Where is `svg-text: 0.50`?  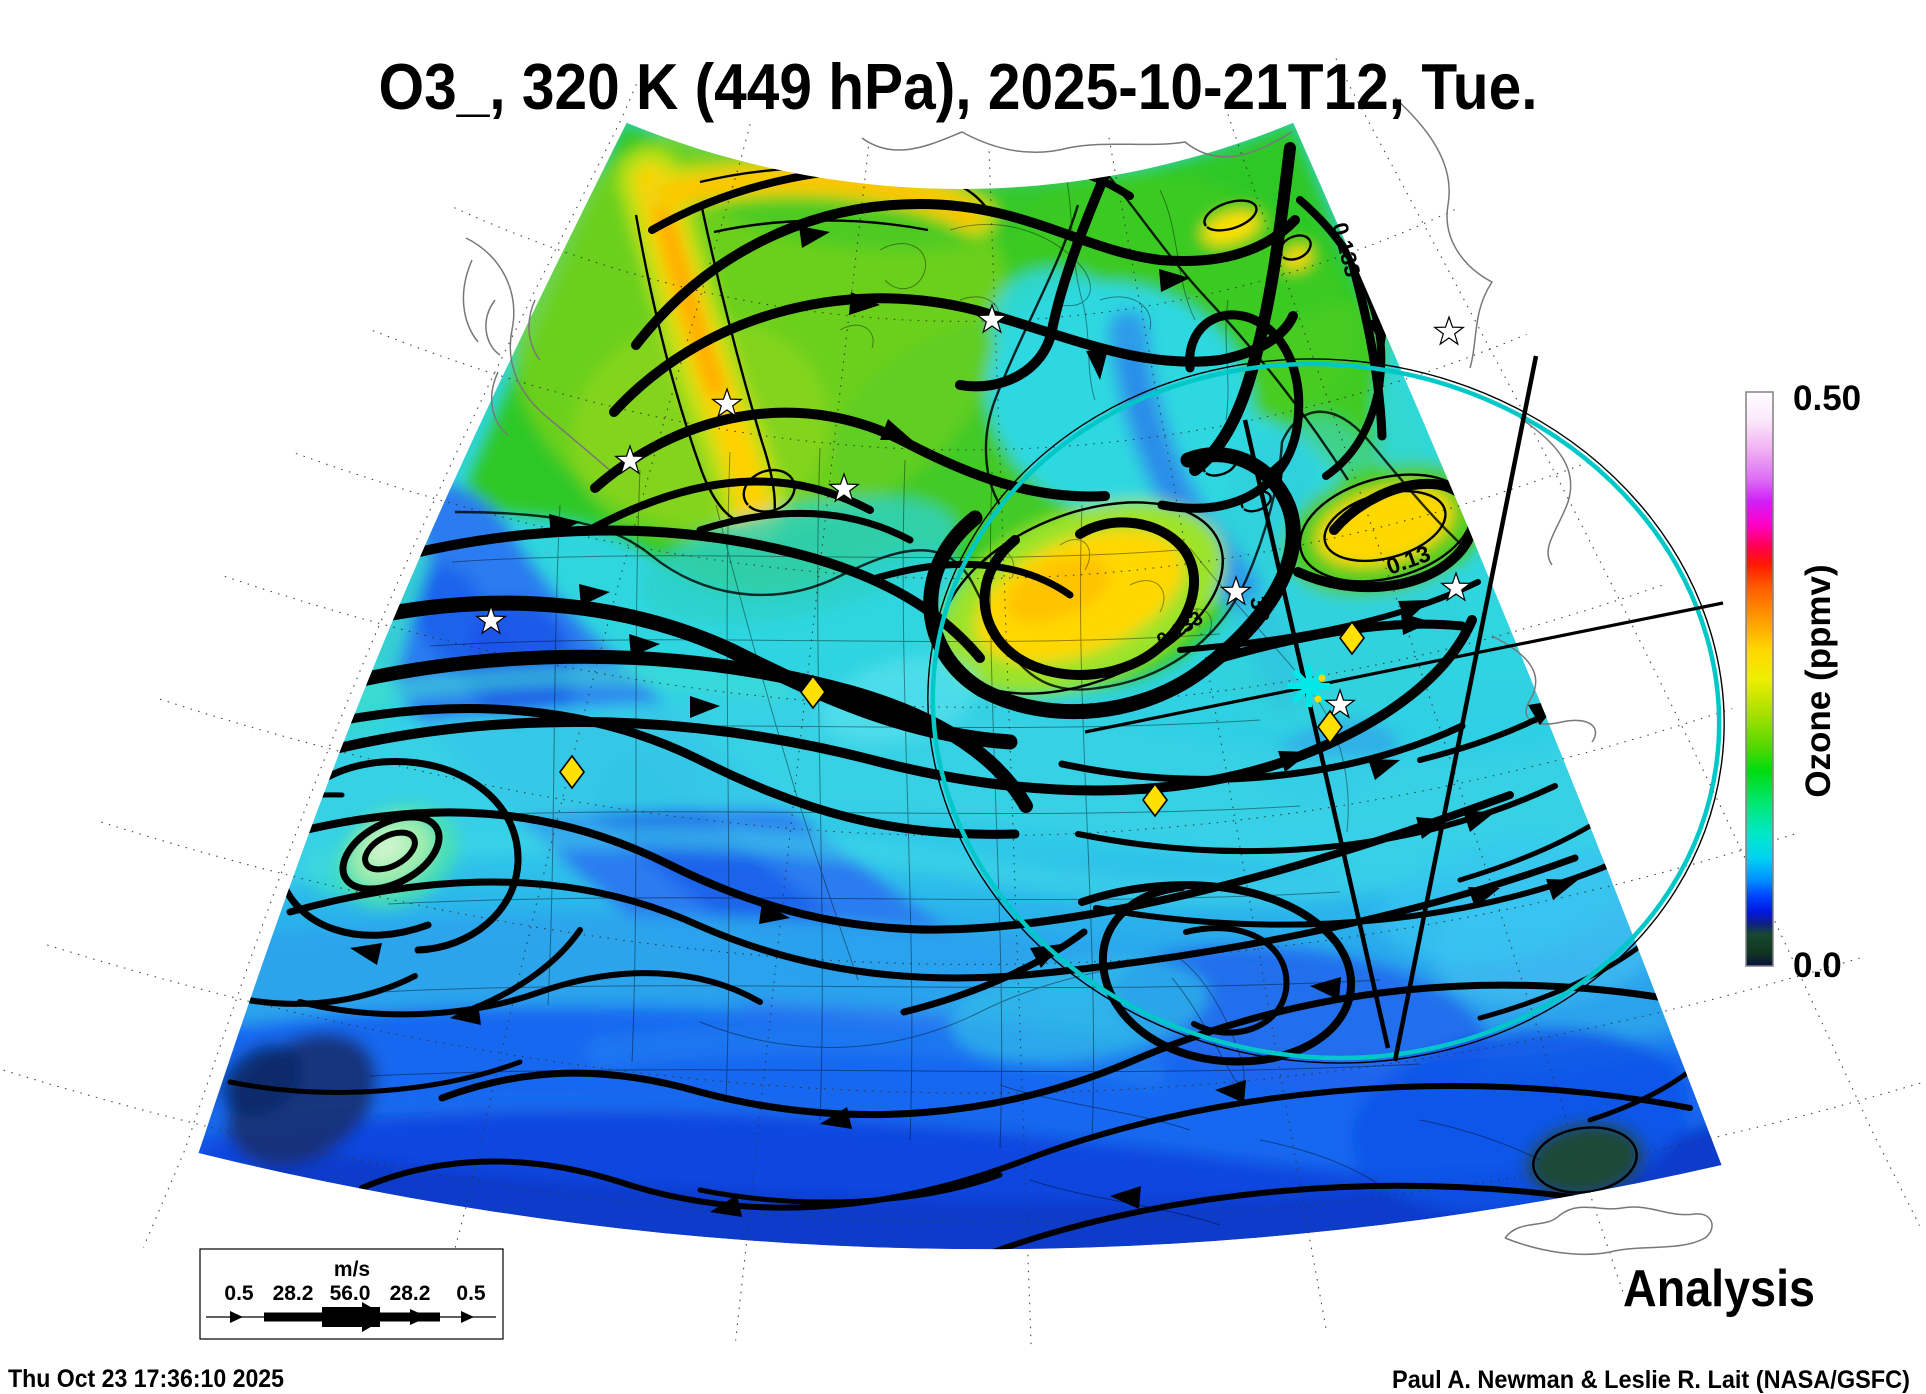 svg-text: 0.50 is located at coordinates (1827, 398).